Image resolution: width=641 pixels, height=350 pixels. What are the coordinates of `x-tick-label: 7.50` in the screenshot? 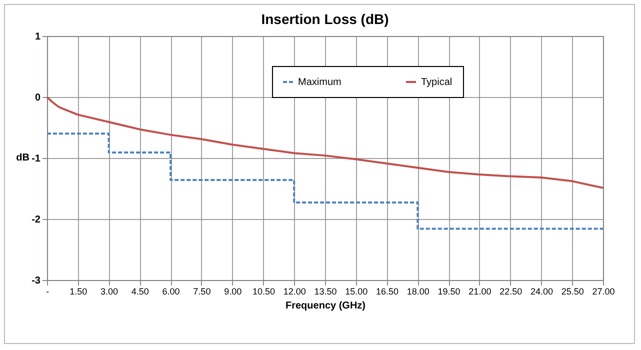 It's located at (202, 291).